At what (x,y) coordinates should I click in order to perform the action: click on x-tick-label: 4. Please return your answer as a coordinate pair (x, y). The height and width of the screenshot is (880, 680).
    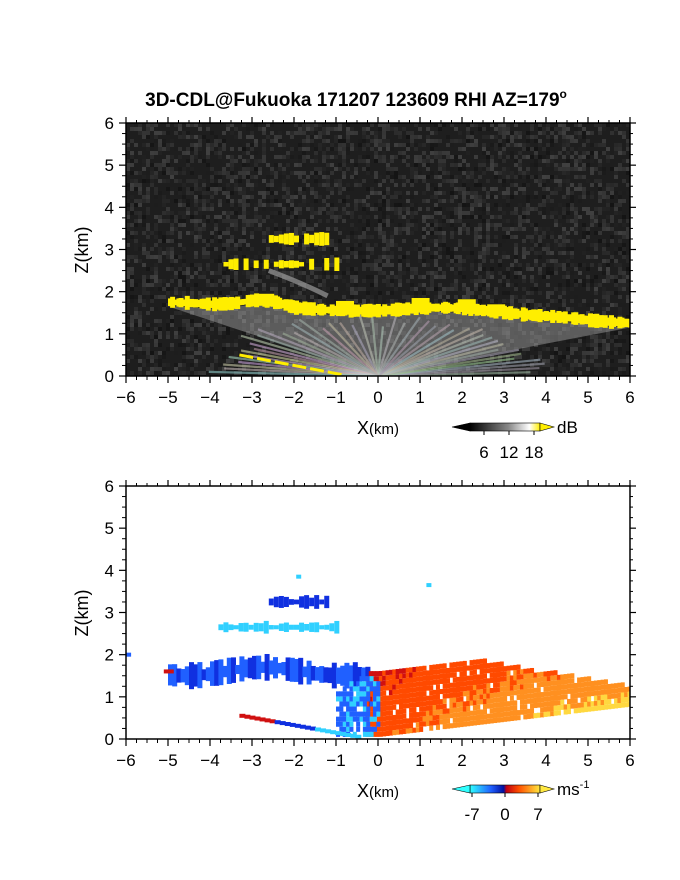
    Looking at the image, I should click on (545, 397).